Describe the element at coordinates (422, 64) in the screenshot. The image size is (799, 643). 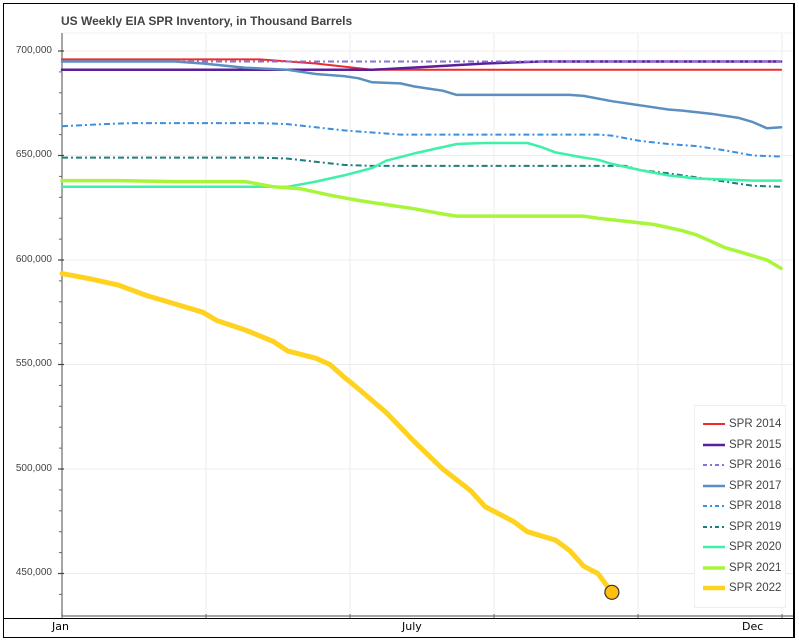
I see `series-line-spr-2014` at that location.